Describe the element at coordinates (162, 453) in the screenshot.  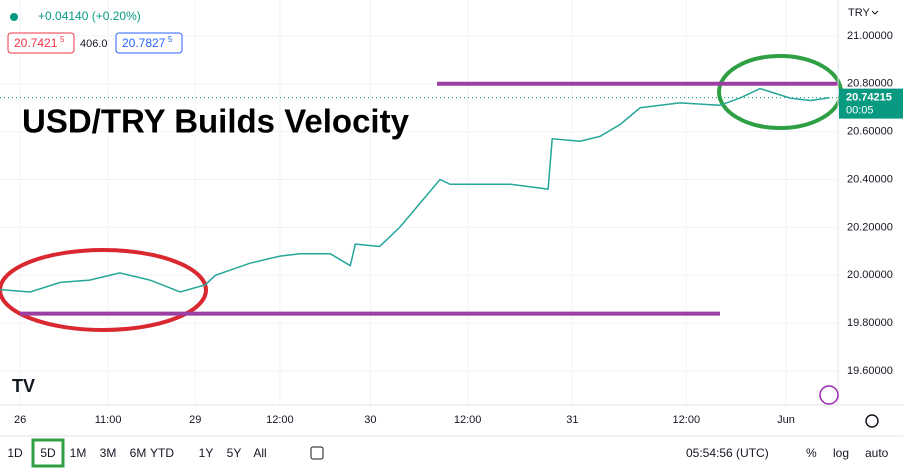
I see `range-button: YTD` at that location.